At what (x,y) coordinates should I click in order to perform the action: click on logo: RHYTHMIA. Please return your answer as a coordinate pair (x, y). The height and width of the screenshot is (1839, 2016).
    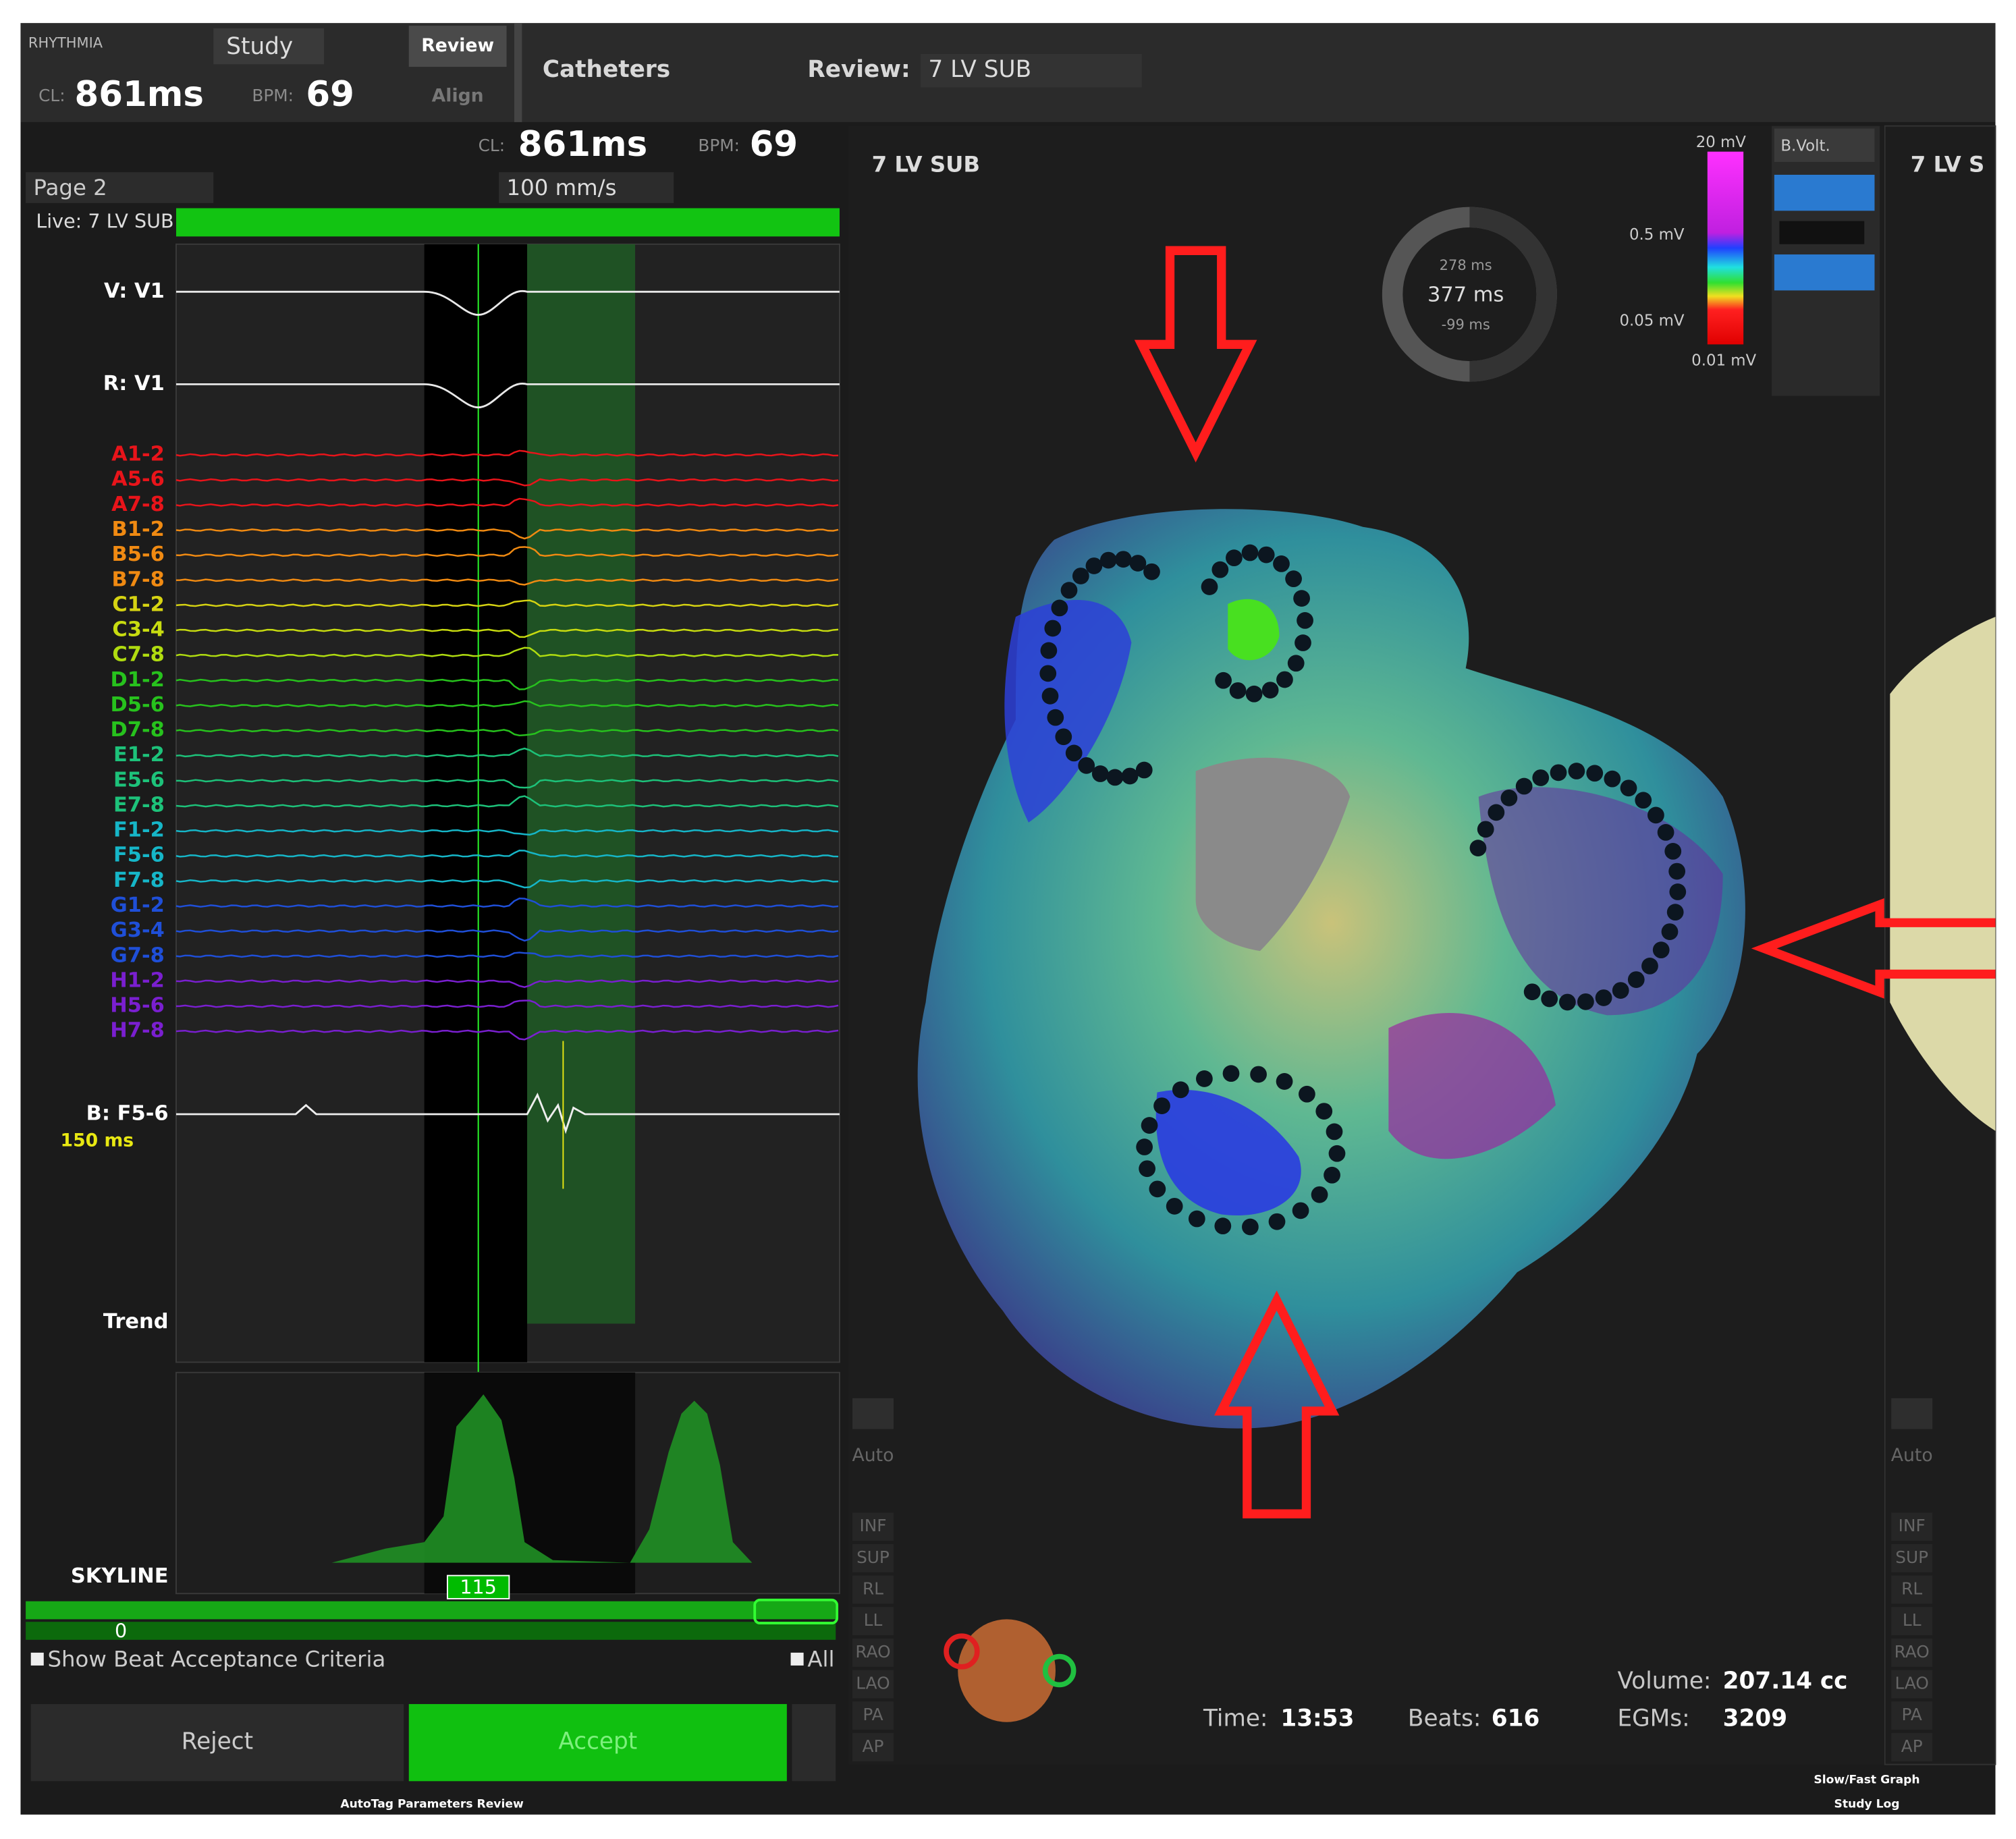
    Looking at the image, I should click on (65, 43).